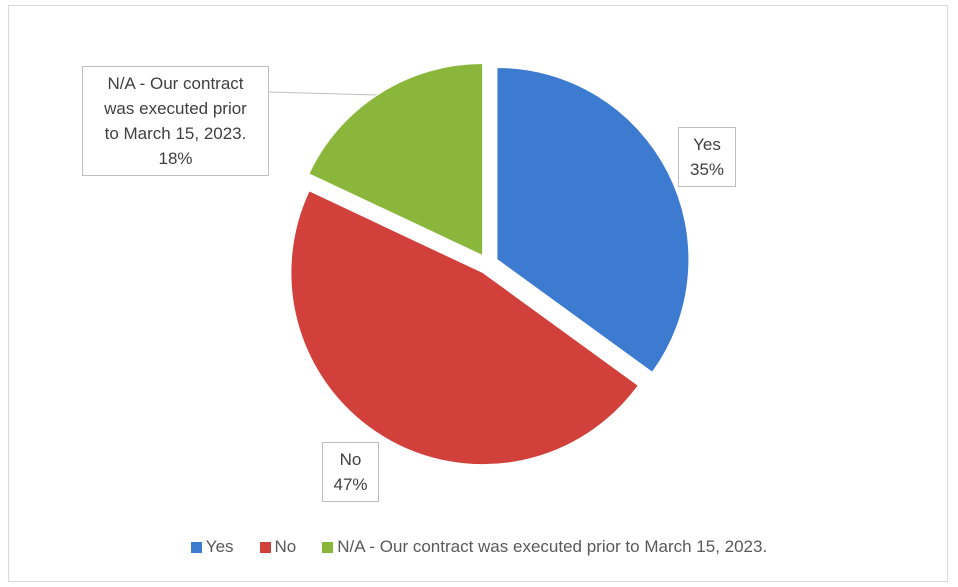 The width and height of the screenshot is (958, 587). What do you see at coordinates (350, 472) in the screenshot?
I see `data-label: No 47%` at bounding box center [350, 472].